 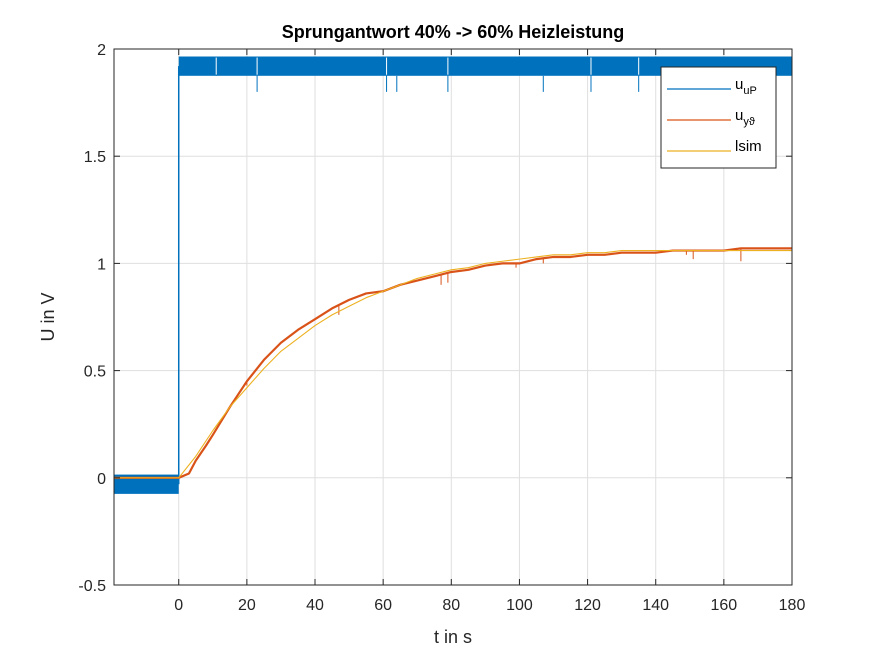 I want to click on y-axis-label: U in V, so click(x=48, y=316).